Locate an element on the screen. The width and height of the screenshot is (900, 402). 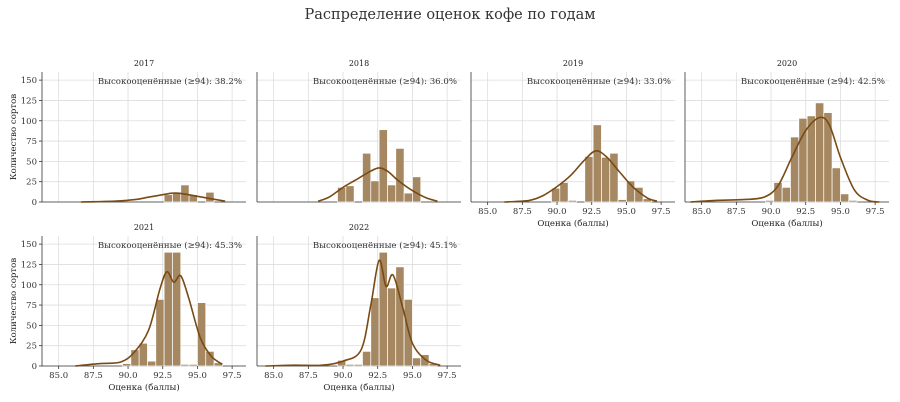
high-score-annotation: Высокооценённые (≥94): 45.3% is located at coordinates (170, 245).